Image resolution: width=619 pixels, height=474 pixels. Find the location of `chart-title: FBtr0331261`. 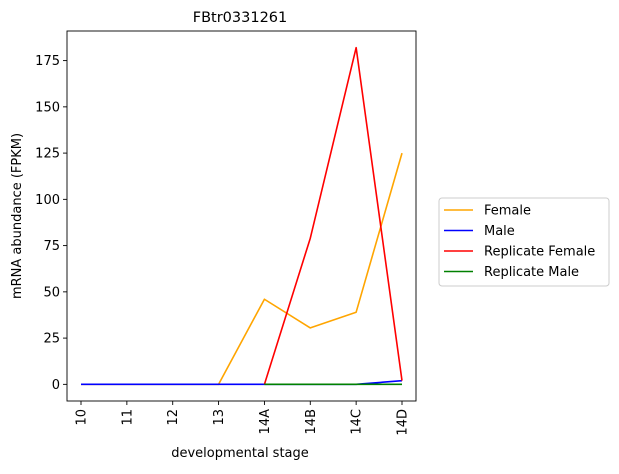

chart-title: FBtr0331261 is located at coordinates (240, 18).